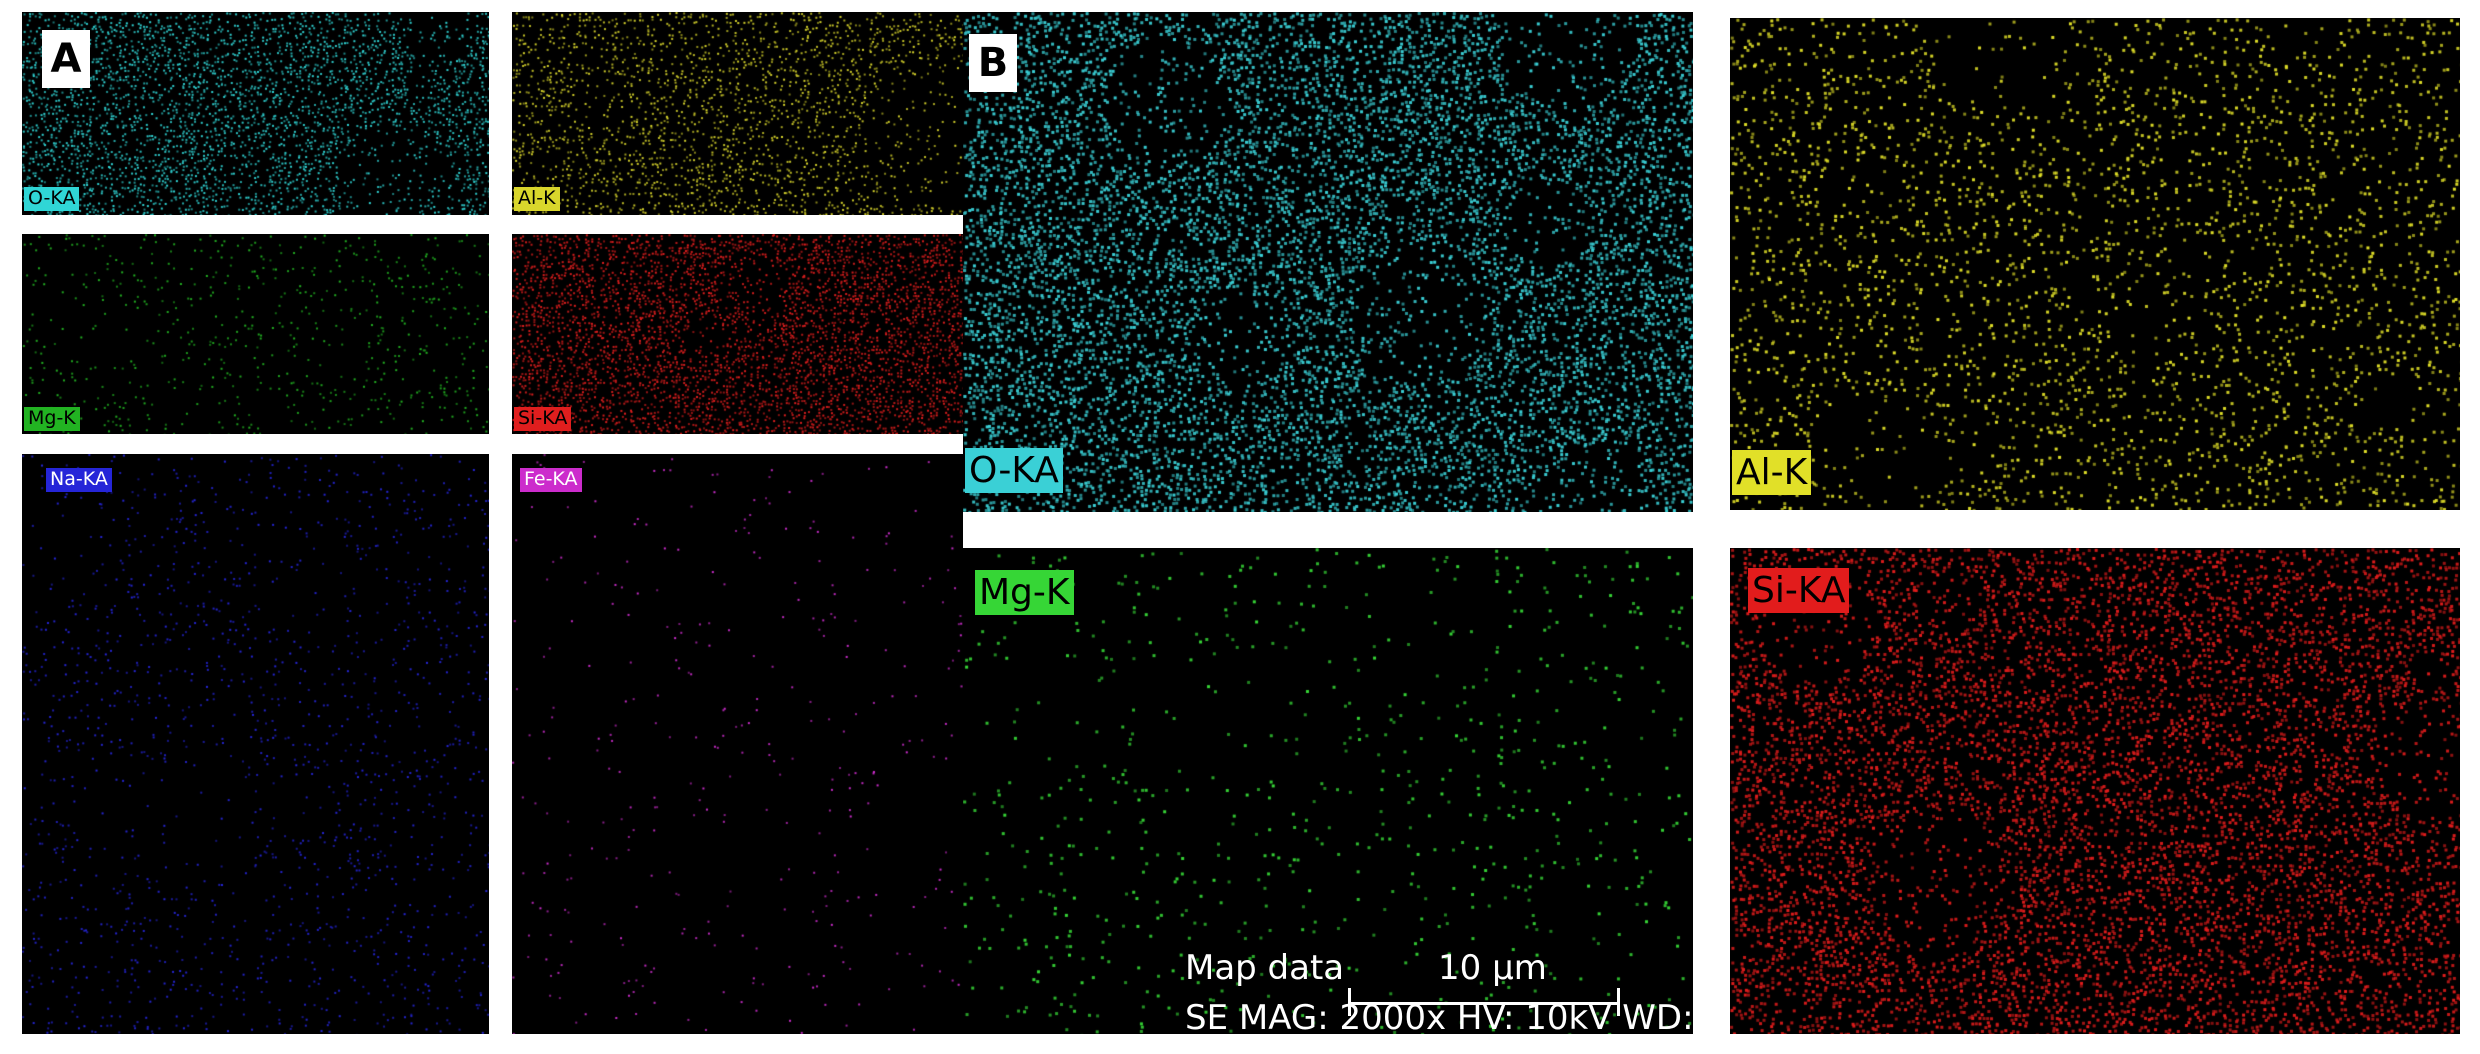 This screenshot has width=2480, height=1054. Describe the element at coordinates (52, 419) in the screenshot. I see `panel-a-label-mg: Mg-K` at that location.